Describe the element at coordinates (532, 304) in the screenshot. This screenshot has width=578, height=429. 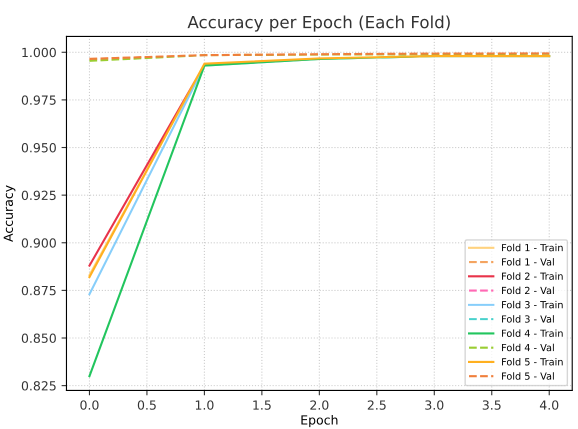
I see `legend-label: Fold 3 - Train` at that location.